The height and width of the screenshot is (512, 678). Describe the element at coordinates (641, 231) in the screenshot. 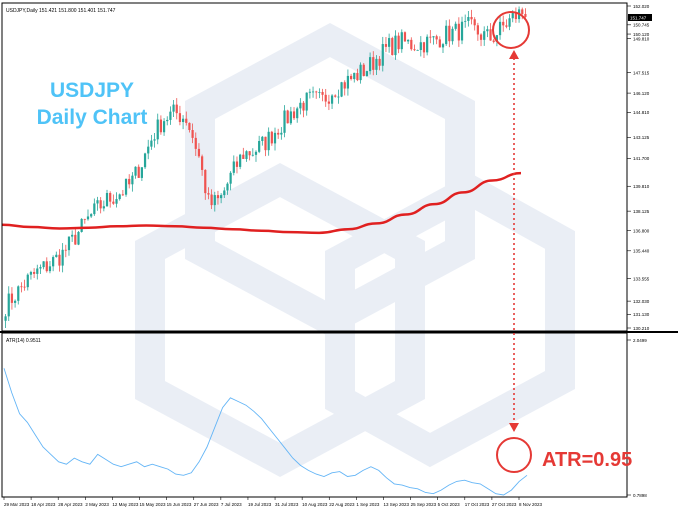

I see `price-axis-label: 136.800` at that location.